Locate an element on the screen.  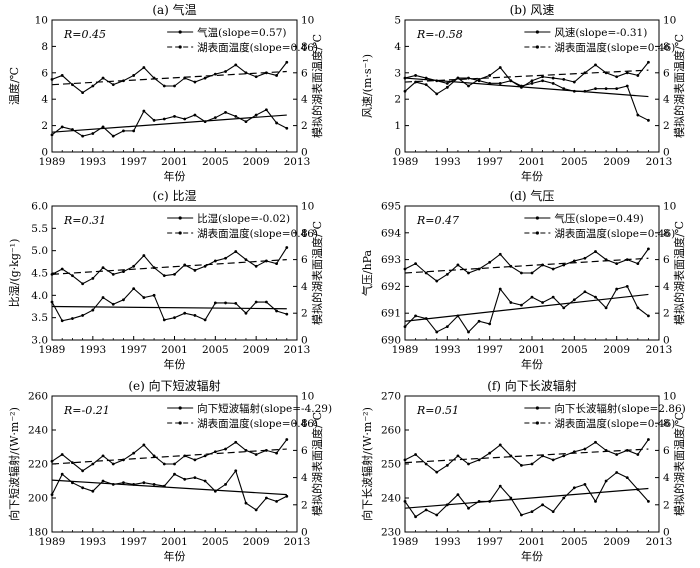
x-tick-label: 2013 is located at coordinates (297, 162).